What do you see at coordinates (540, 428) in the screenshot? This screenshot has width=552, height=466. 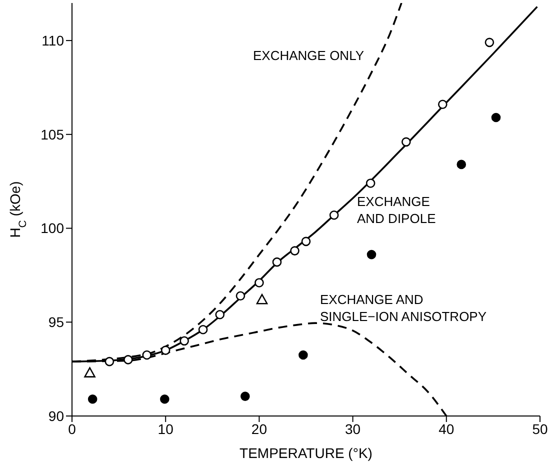 I see `x-tick-label: 50` at bounding box center [540, 428].